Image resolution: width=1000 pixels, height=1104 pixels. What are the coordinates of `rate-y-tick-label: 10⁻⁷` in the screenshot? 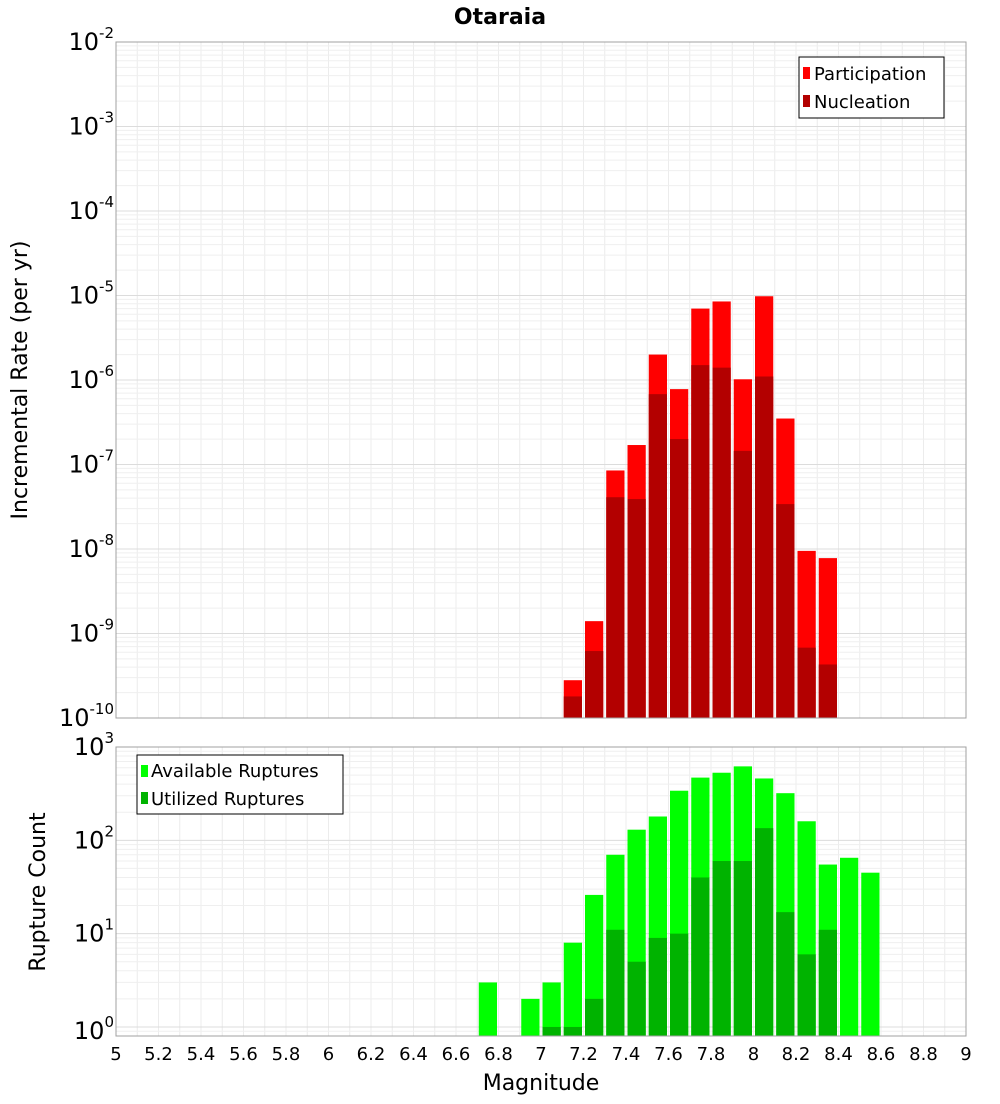 It's located at (91, 463).